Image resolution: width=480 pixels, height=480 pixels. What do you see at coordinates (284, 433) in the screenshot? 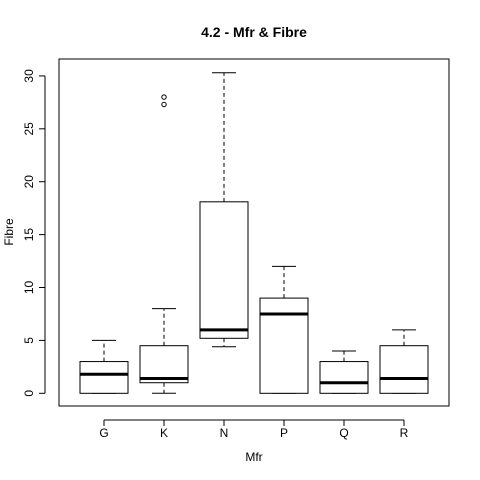
I see `x-tick-label: P` at bounding box center [284, 433].